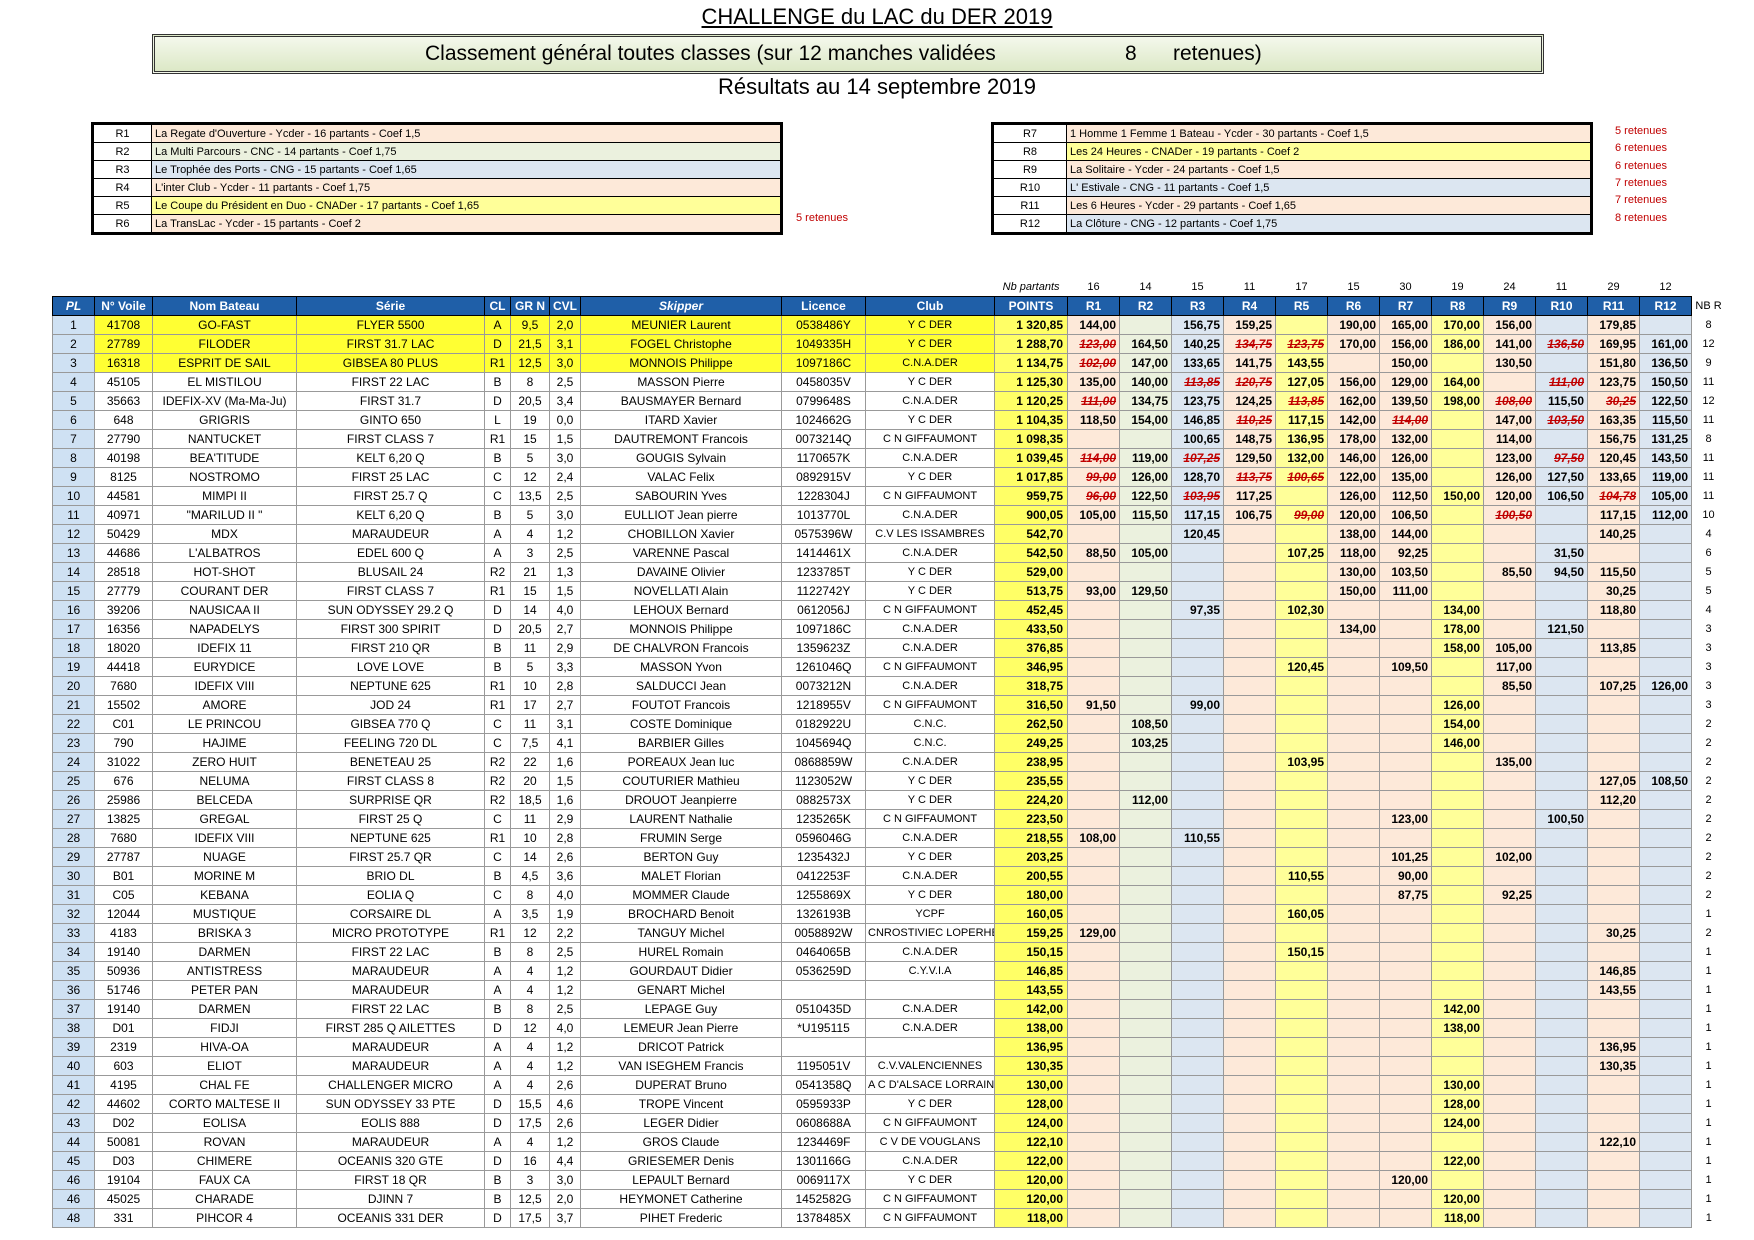  I want to click on race-score: 110,55, so click(1198, 838).